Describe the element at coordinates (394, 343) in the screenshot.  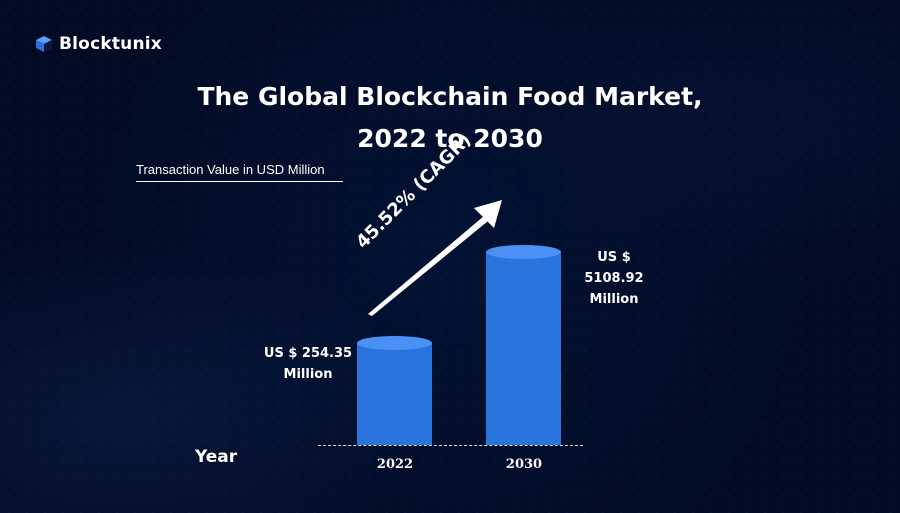
I see `bar-2022-top` at that location.